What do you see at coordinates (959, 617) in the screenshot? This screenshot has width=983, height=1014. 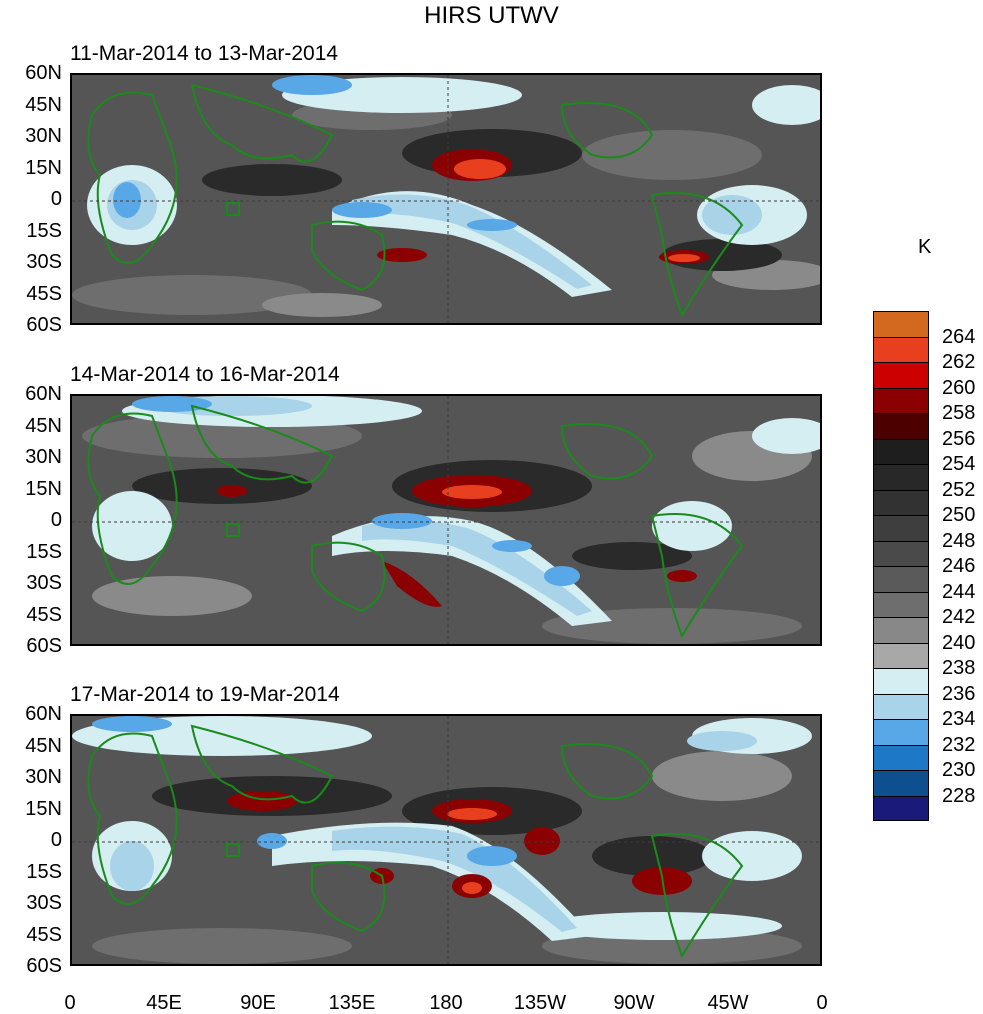 I see `colorbar-label: 242` at bounding box center [959, 617].